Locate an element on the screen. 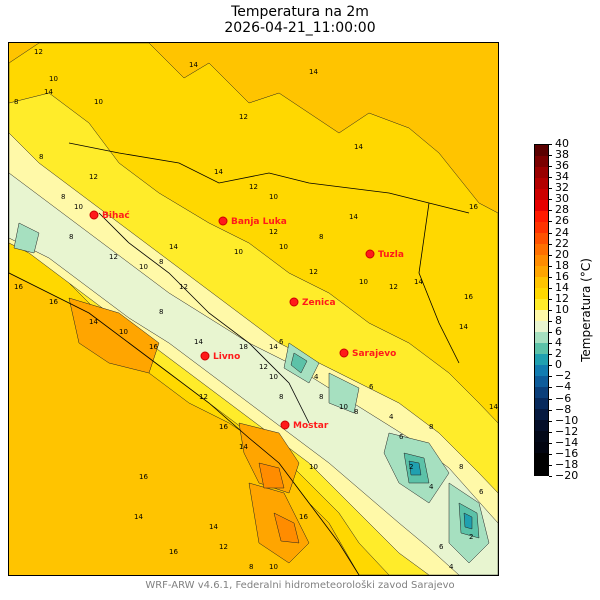  colorbar is located at coordinates (541, 310).